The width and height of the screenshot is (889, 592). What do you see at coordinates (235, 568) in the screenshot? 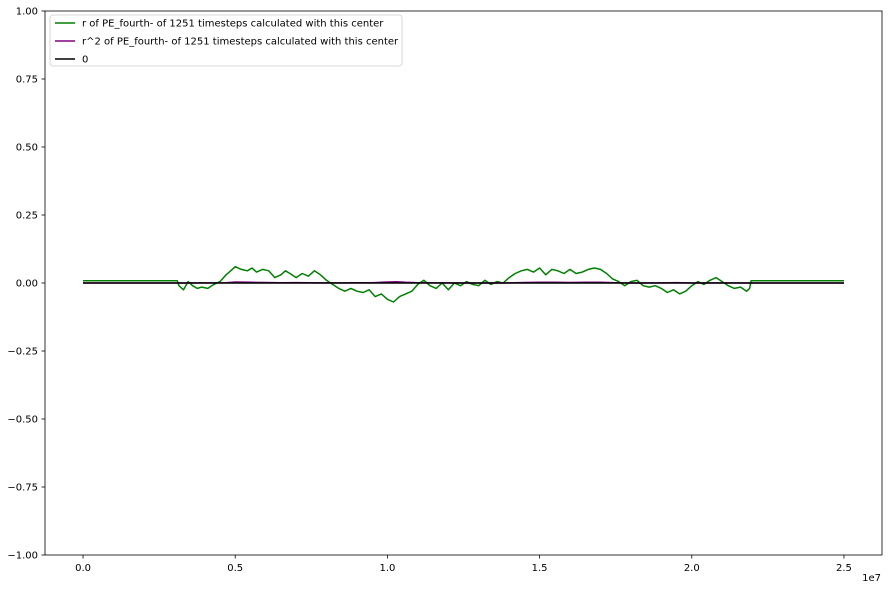
I see `x-tick-label: 0.5` at bounding box center [235, 568].